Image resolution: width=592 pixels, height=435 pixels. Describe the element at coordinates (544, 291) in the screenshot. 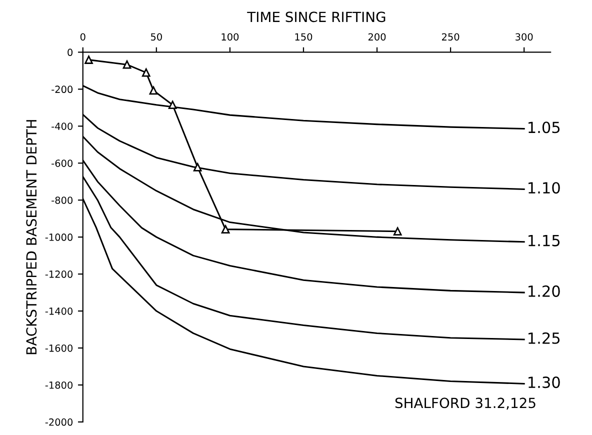

I see `series-label: 1.20` at that location.